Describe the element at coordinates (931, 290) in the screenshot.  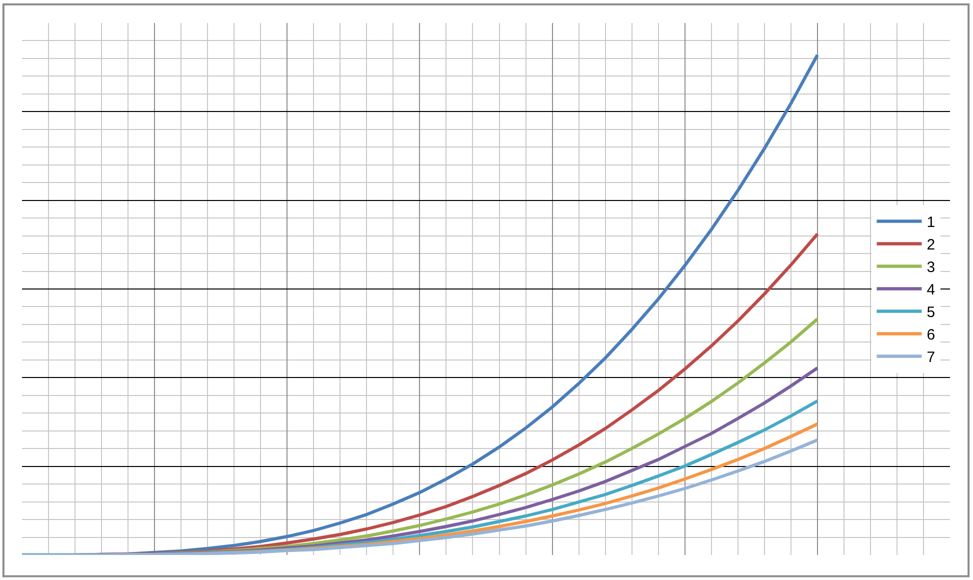
I see `legend-label: 4` at that location.